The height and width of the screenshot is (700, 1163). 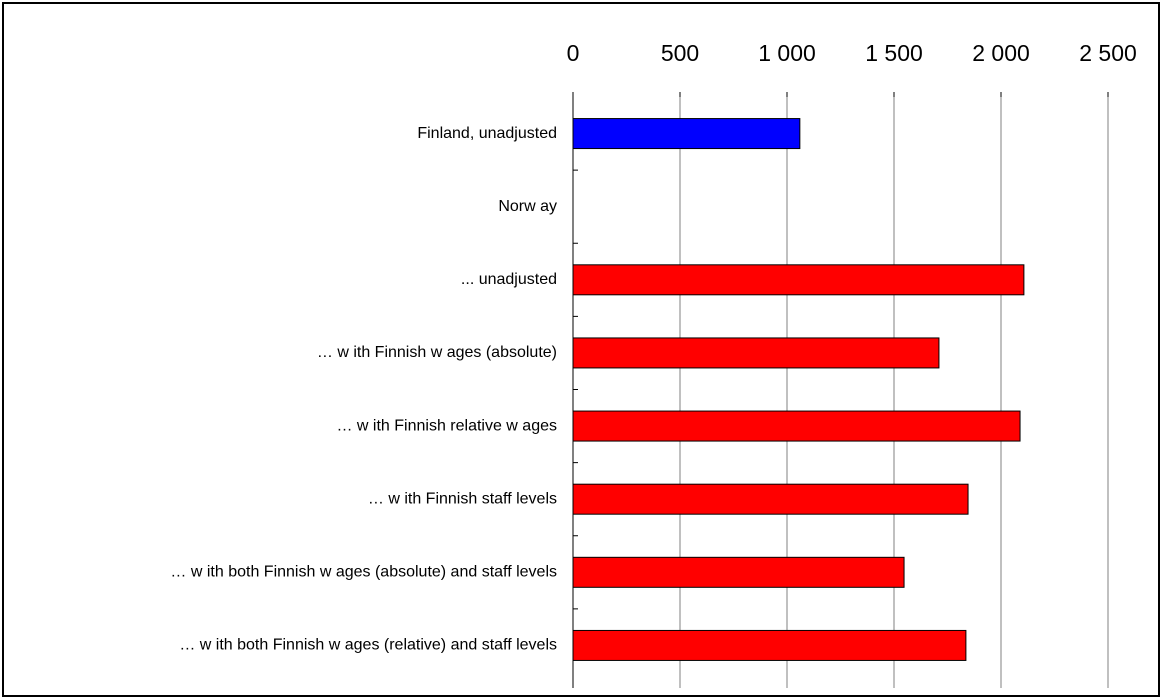 What do you see at coordinates (527, 206) in the screenshot?
I see `category-label: Norw ay` at bounding box center [527, 206].